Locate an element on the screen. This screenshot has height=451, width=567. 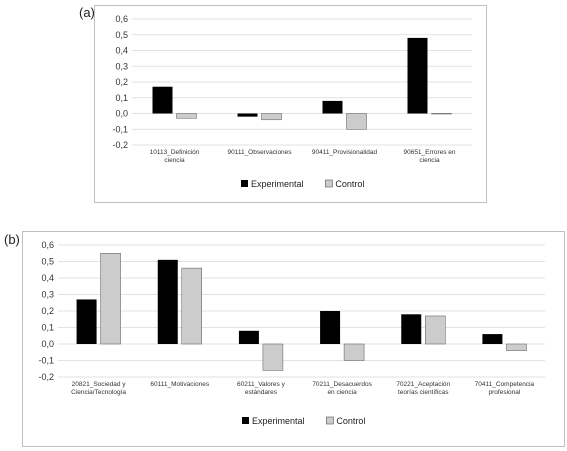
chart-b-ytick-label: 0,6 is located at coordinates (47, 245).